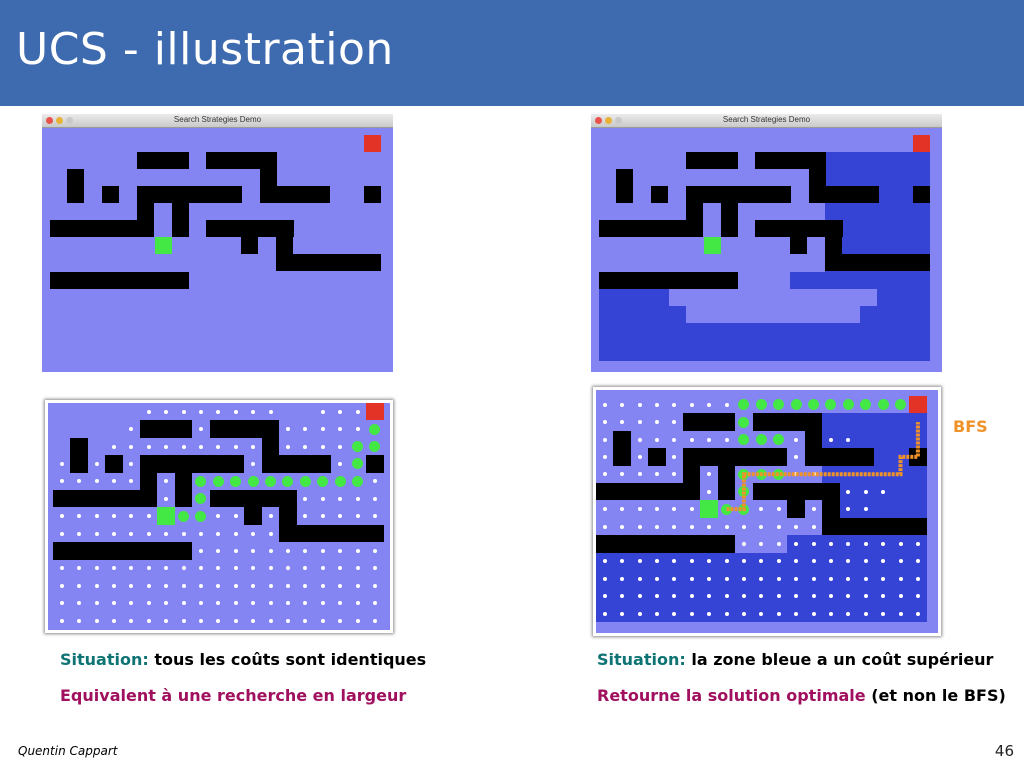  I want to click on costly-zone, so click(877, 212).